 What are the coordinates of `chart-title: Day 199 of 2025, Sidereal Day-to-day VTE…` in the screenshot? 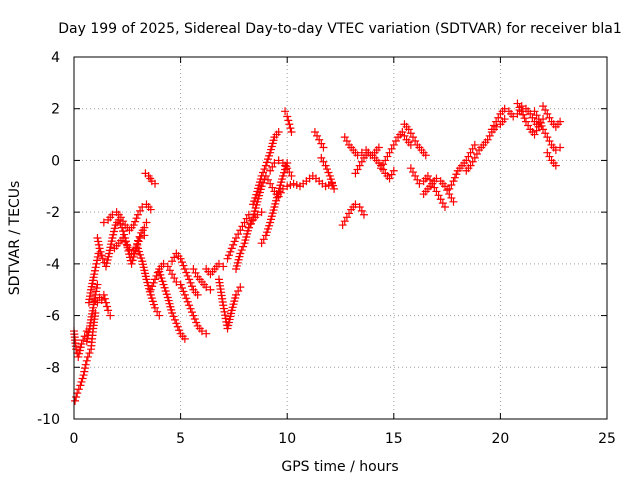 It's located at (339, 29).